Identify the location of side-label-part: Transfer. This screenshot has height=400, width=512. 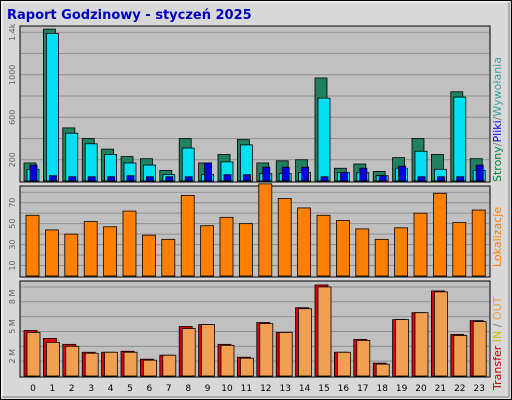
(497, 368).